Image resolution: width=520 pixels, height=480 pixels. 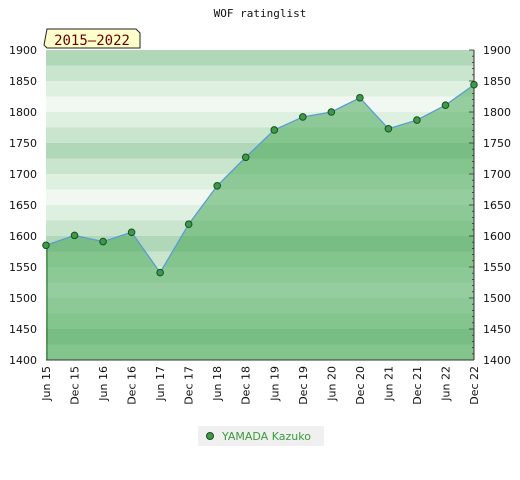 I want to click on y-tick-label-left: 1400, so click(x=23, y=360).